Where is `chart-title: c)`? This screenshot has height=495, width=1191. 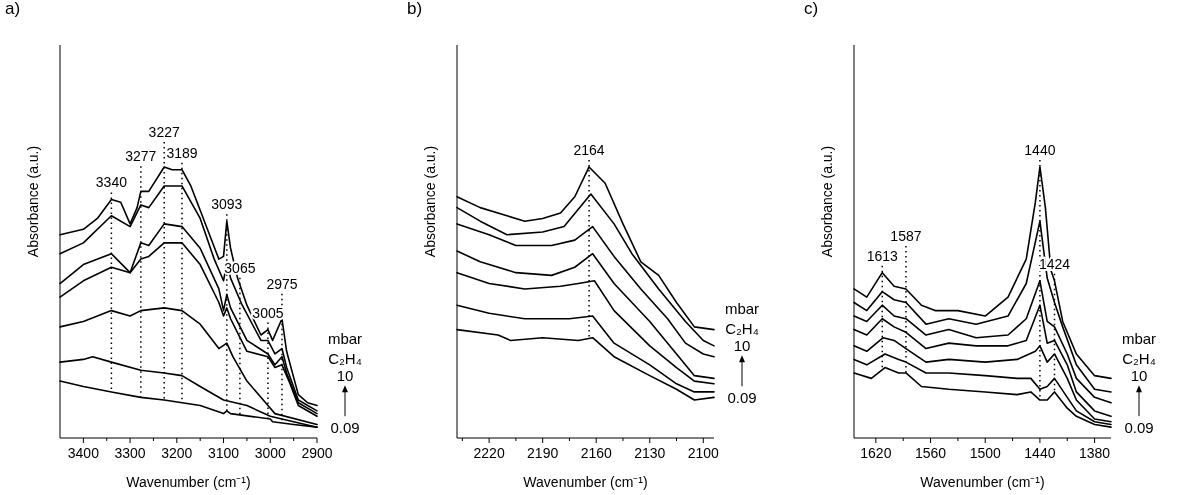
chart-title: c) is located at coordinates (811, 9).